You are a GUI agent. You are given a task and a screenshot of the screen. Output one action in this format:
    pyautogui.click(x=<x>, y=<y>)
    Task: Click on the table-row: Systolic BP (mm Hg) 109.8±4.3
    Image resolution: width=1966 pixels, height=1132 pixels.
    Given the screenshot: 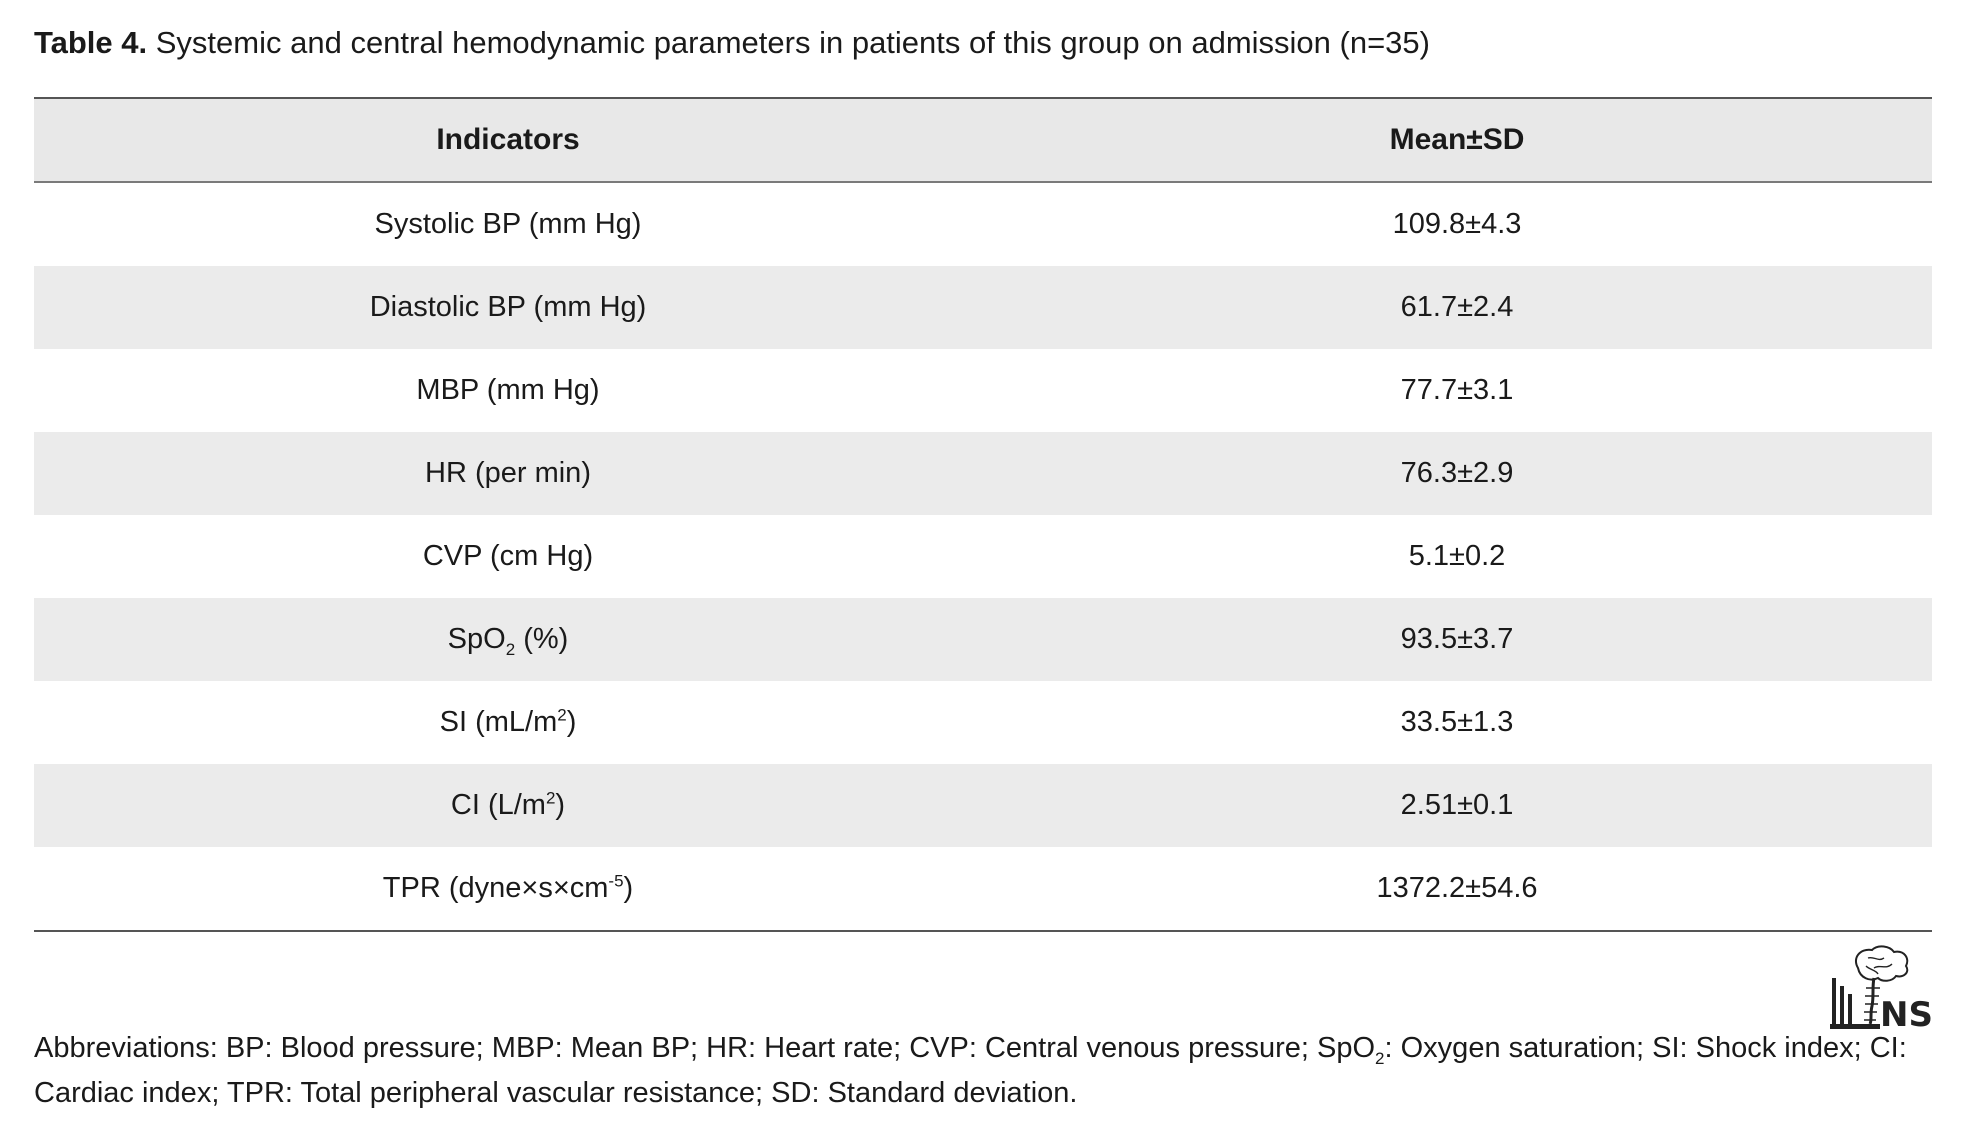 What is the action you would take?
    pyautogui.click(x=983, y=224)
    